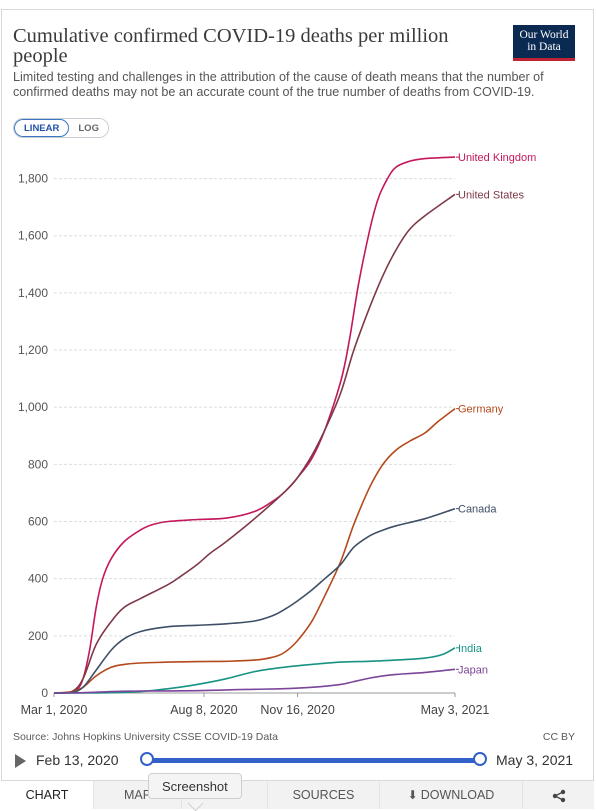 This screenshot has height=811, width=596. I want to click on y-tick-label: 0, so click(44, 693).